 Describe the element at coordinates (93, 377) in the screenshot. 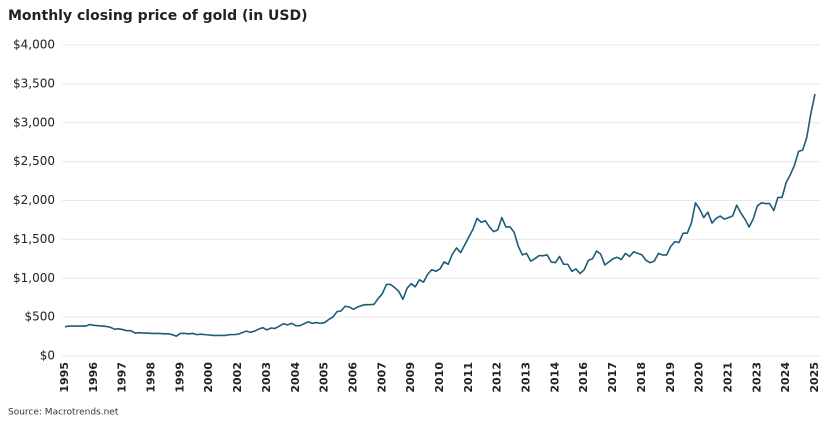

I see `x-tick-label: 1996` at that location.